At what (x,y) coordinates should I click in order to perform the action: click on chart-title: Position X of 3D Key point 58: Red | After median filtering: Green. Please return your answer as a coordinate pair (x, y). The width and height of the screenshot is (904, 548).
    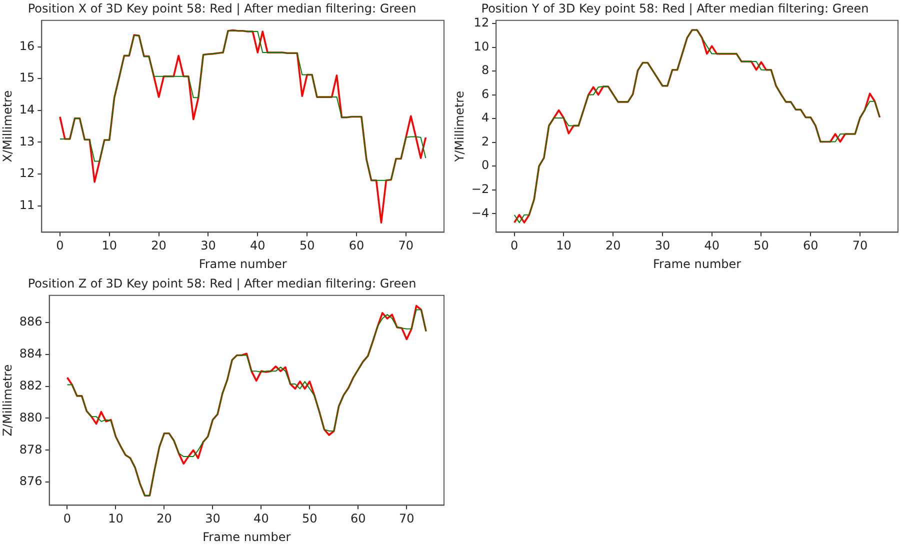
    Looking at the image, I should click on (222, 8).